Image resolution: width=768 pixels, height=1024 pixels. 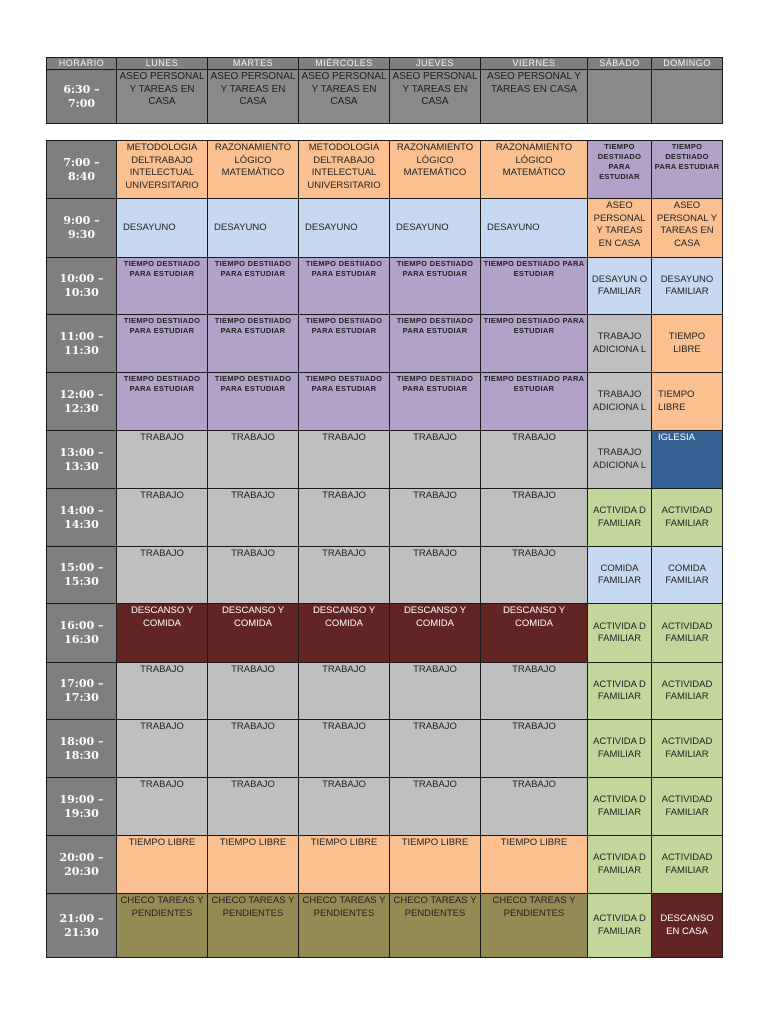 What do you see at coordinates (687, 63) in the screenshot?
I see `column-header-domingo: DOMINGO` at bounding box center [687, 63].